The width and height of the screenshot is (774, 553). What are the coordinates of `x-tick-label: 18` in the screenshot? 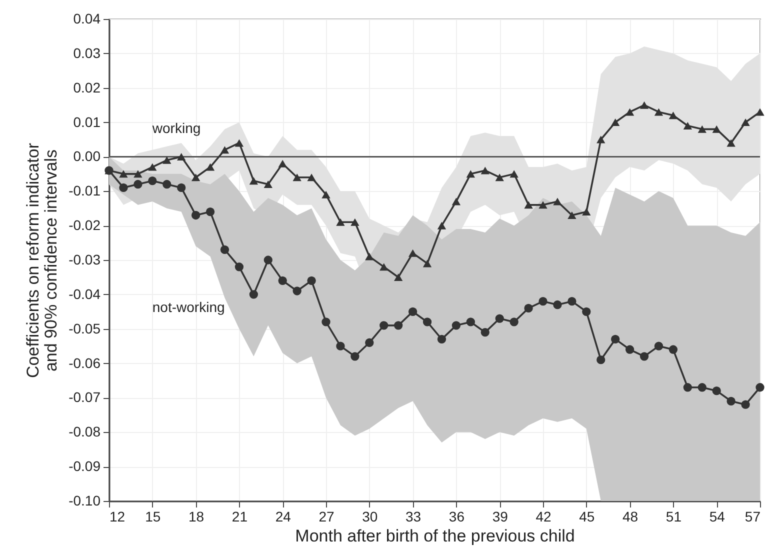 It's located at (196, 516).